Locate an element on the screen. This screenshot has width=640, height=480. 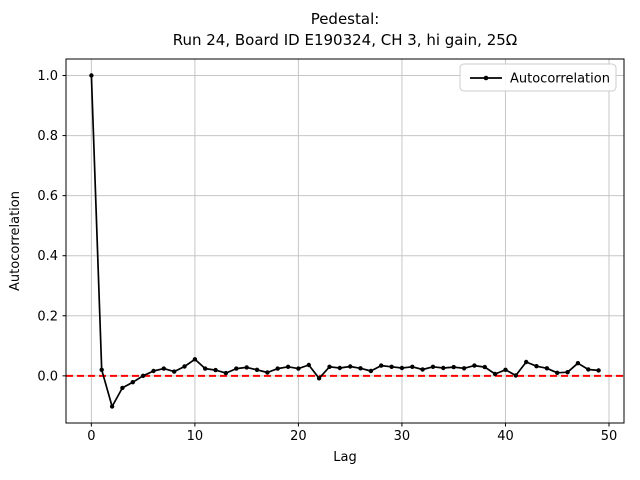
x-tick-label: 10 is located at coordinates (195, 436).